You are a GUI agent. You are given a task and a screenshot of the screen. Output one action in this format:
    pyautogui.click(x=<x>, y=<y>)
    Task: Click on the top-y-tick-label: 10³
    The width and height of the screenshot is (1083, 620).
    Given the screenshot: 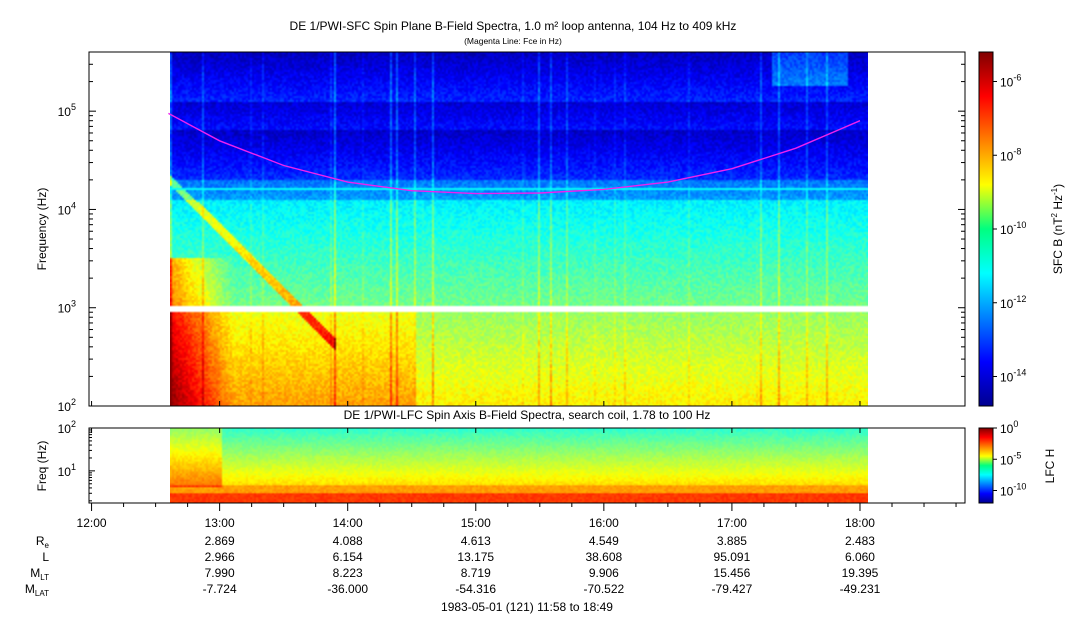 What is the action you would take?
    pyautogui.click(x=67, y=307)
    